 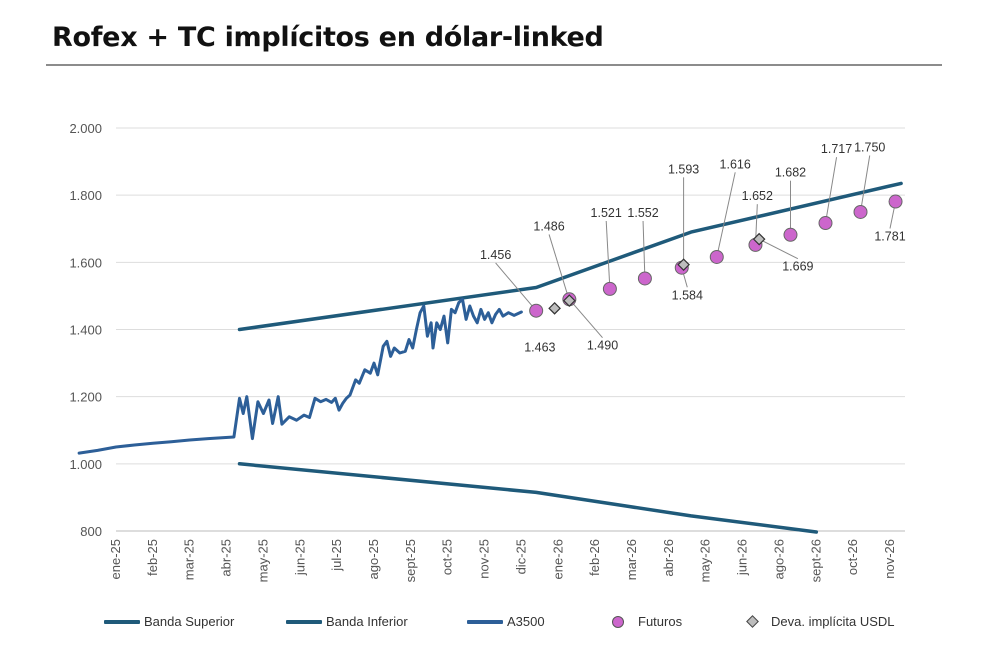 I want to click on legend-item-deva: Deva. implícita USDL, so click(x=820, y=621).